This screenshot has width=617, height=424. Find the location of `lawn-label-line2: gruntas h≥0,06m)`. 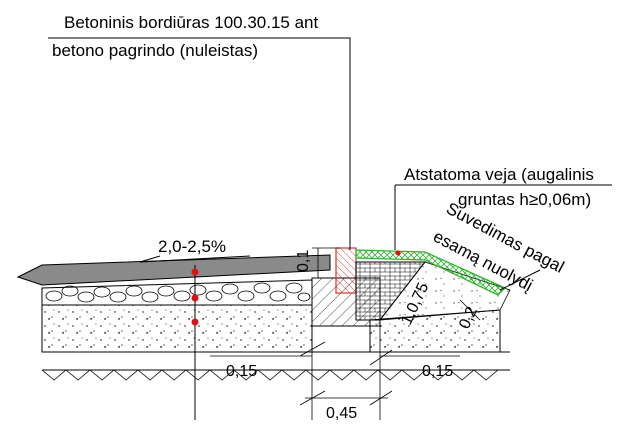

lawn-label-line2: gruntas h≥0,06m) is located at coordinates (524, 199).